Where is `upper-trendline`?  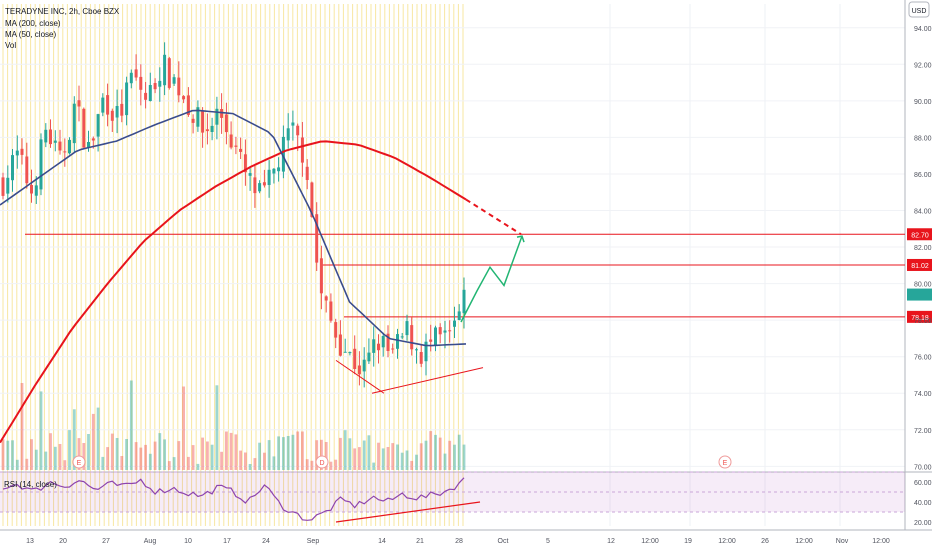
upper-trendline is located at coordinates (360, 376).